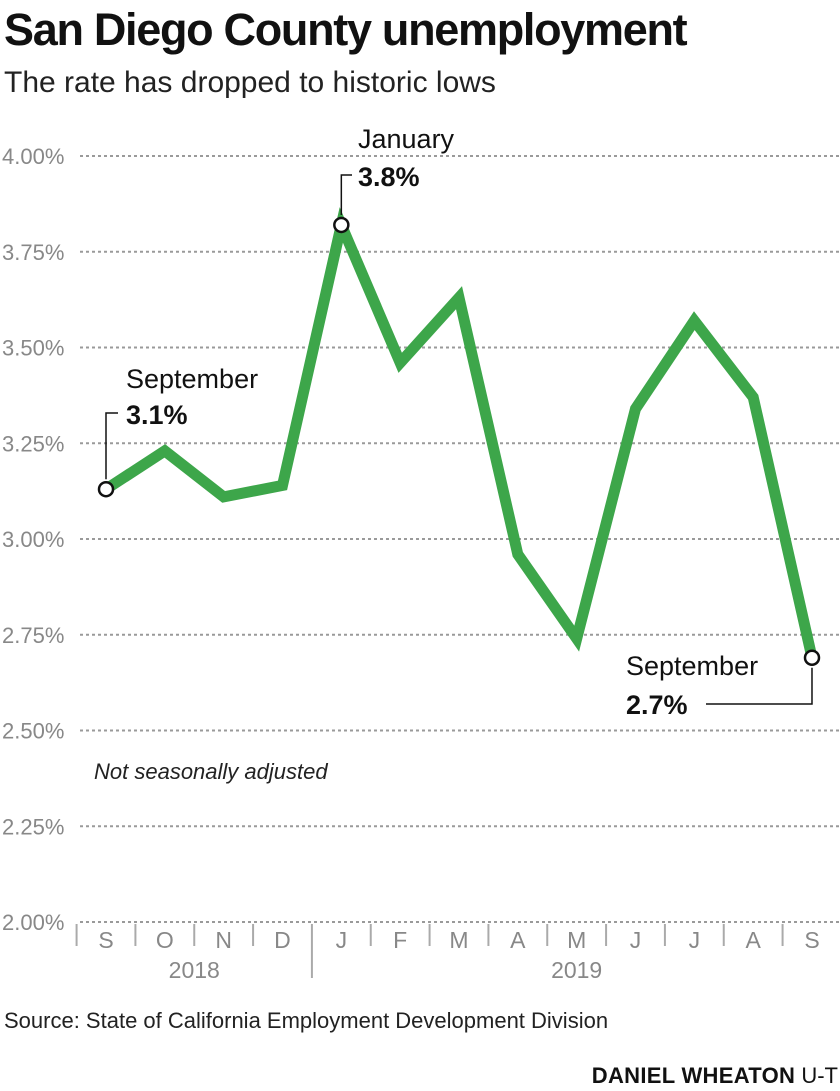  I want to click on chart-title: San Diego County unemployment, so click(346, 29).